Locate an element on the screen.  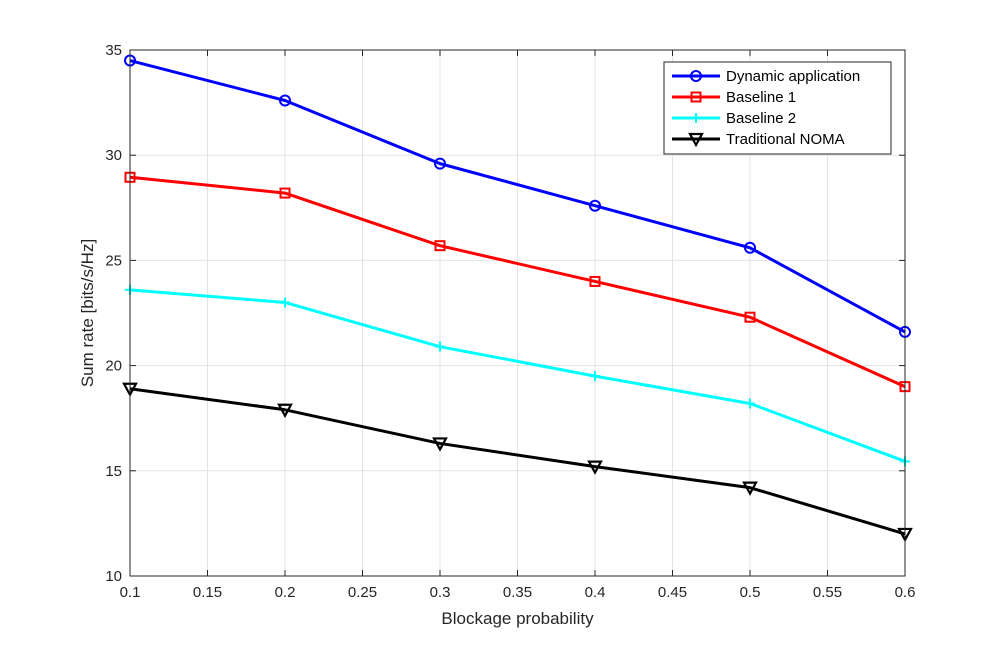
y-tick-label: 10 is located at coordinates (113, 576).